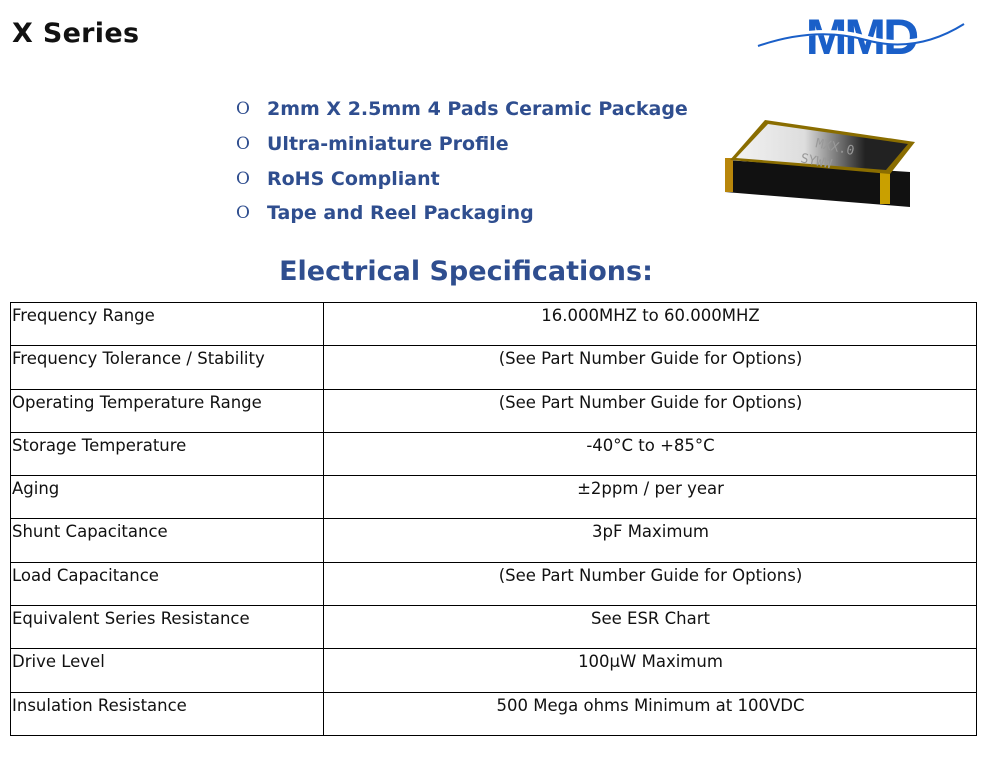  What do you see at coordinates (167, 324) in the screenshot?
I see `param-cell: Frequency Range` at bounding box center [167, 324].